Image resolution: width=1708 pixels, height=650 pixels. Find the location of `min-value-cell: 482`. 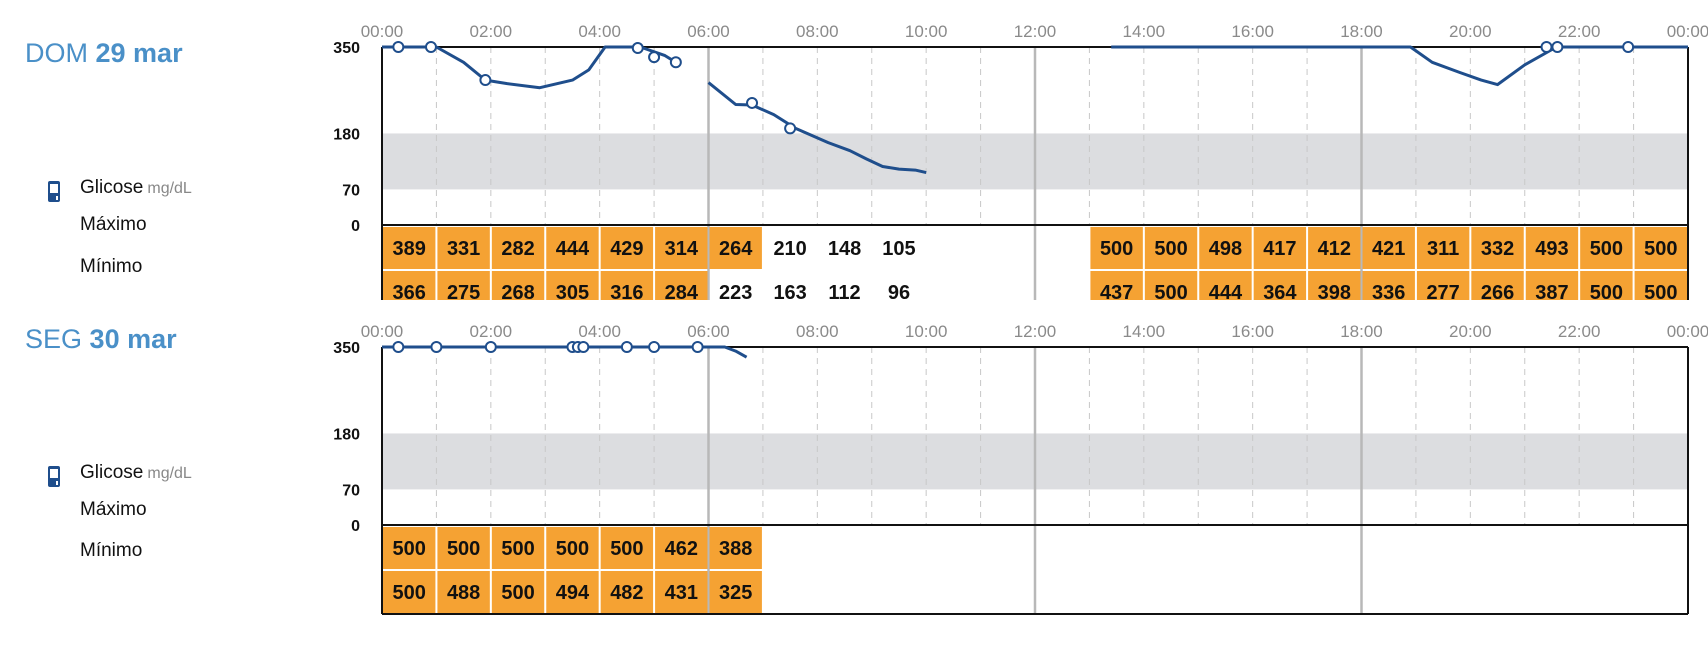

min-value-cell: 482 is located at coordinates (626, 593).